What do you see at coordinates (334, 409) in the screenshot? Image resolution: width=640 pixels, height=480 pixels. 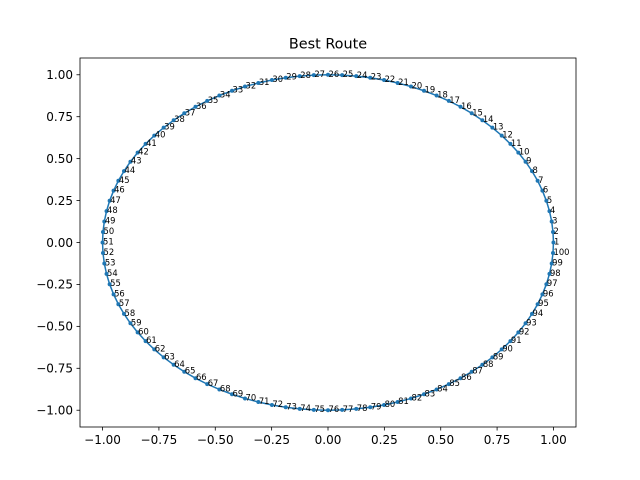 I see `route-point-label-76: 76` at bounding box center [334, 409].